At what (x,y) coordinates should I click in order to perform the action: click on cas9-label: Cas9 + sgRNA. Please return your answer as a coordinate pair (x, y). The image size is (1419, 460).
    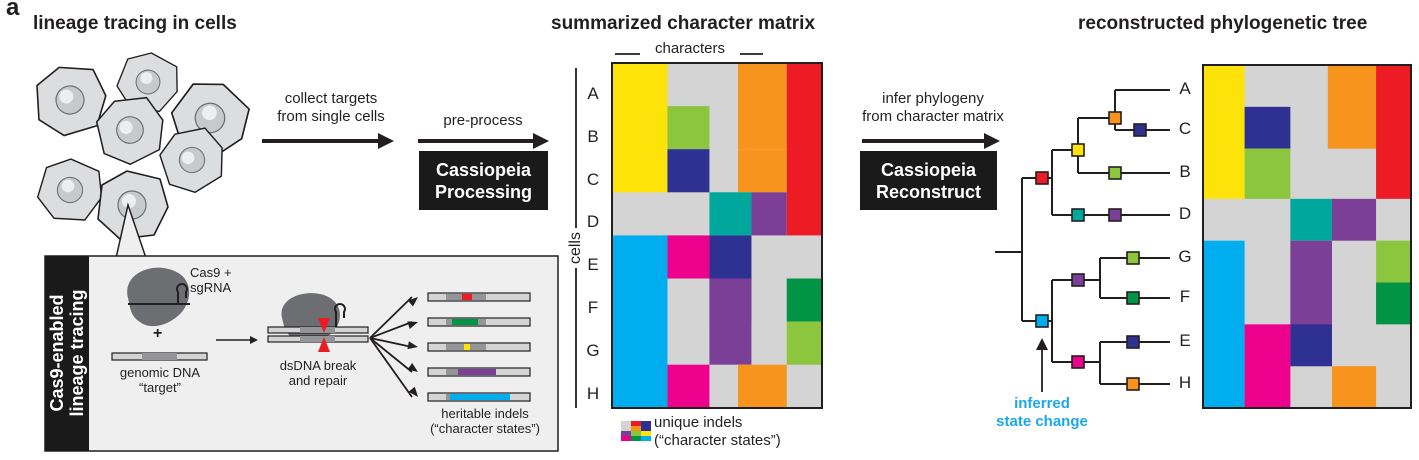
    Looking at the image, I should click on (211, 280).